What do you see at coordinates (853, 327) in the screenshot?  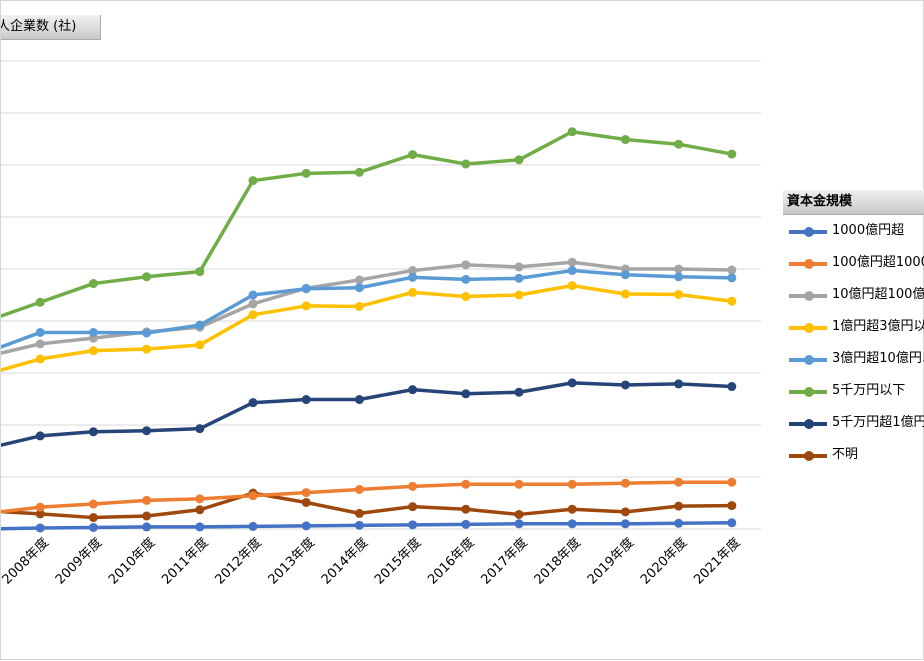 I see `legend-item: 1億円超3億円以下` at bounding box center [853, 327].